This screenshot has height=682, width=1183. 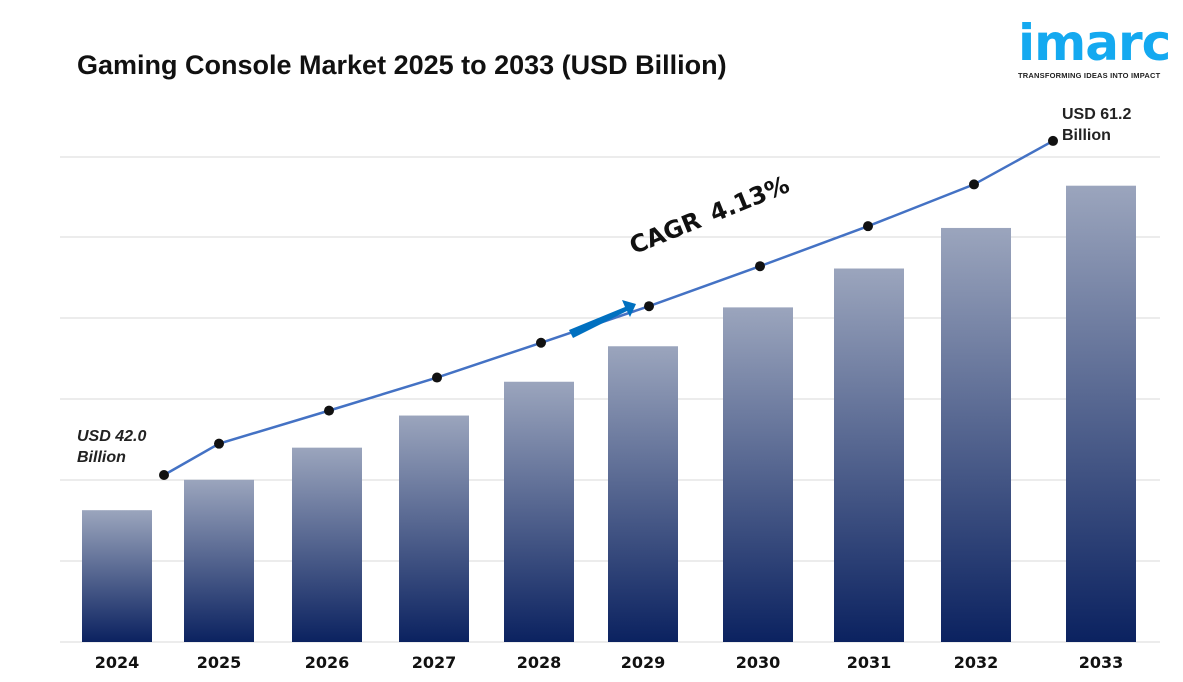 What do you see at coordinates (1101, 662) in the screenshot?
I see `x-tick-label: 2033` at bounding box center [1101, 662].